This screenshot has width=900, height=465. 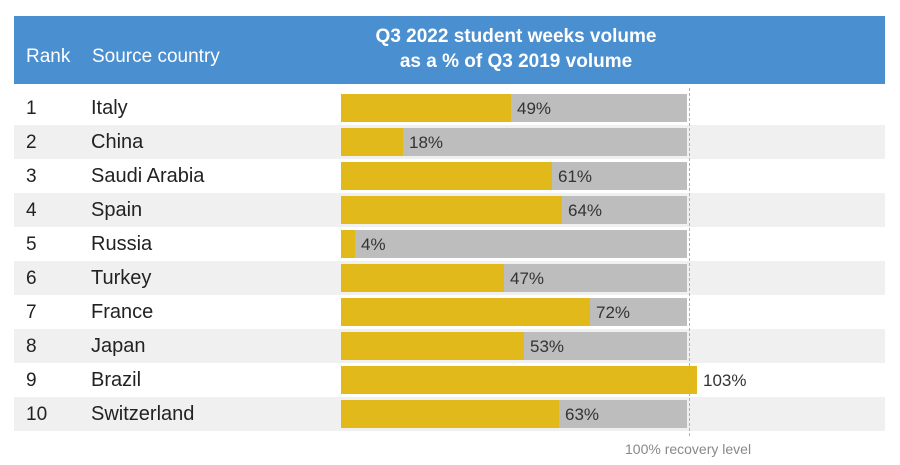 I want to click on table-row: 9 Brazil 103%, so click(x=449, y=380).